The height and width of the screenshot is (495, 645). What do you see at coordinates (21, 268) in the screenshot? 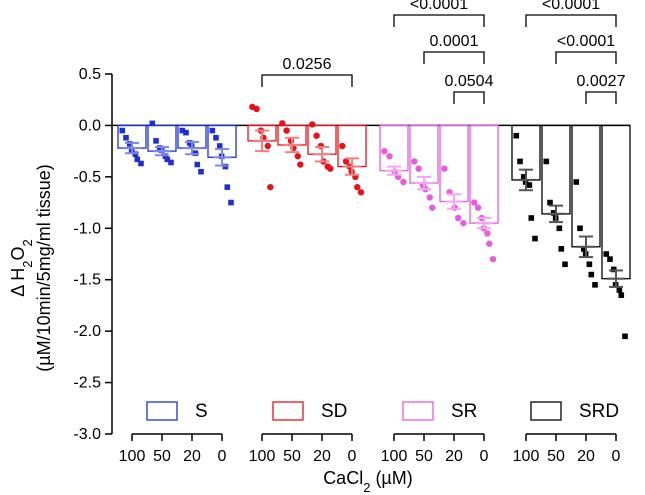
I see `y-axis-title: Δ H2O2` at bounding box center [21, 268].